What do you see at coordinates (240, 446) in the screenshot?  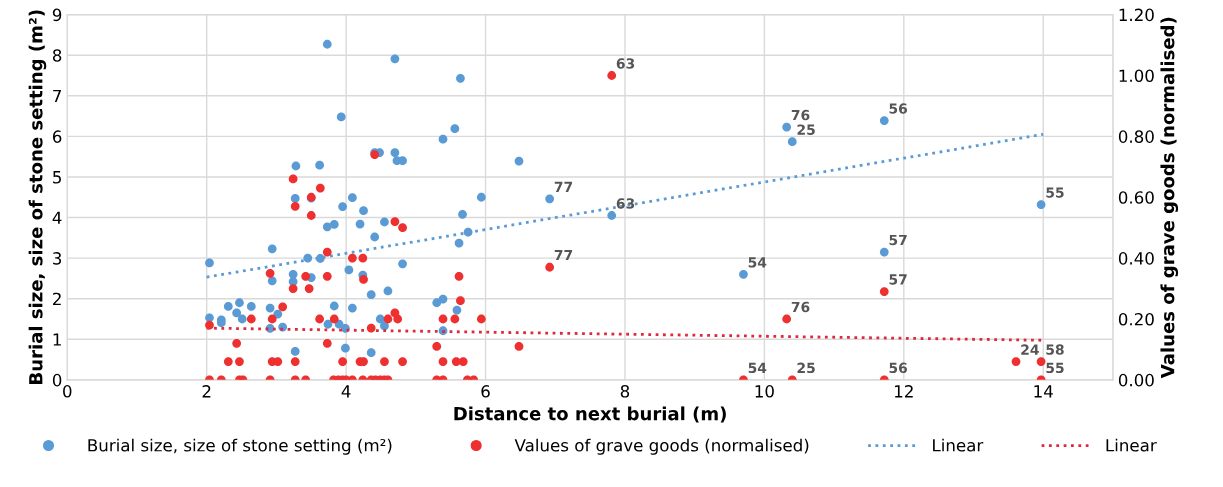 I see `legend-label: Burial size, size of stone setting (m²)` at bounding box center [240, 446].